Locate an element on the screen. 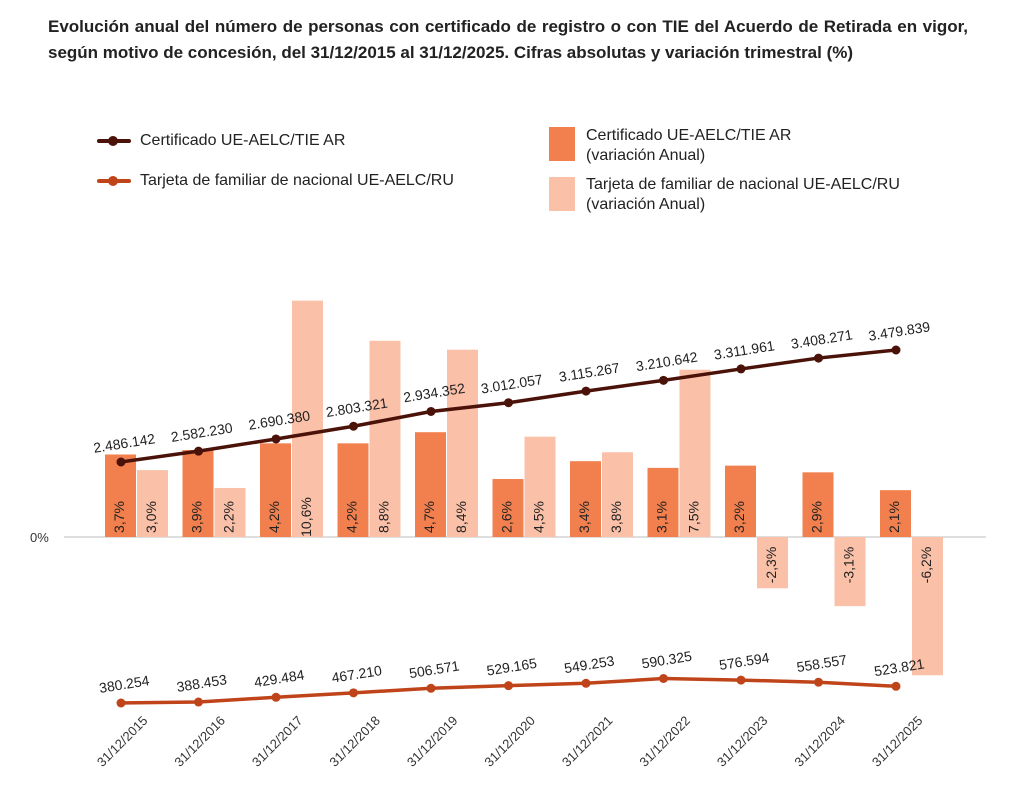 The image size is (1024, 803). tarjeta-total-data-label: 388.453 is located at coordinates (201, 683).